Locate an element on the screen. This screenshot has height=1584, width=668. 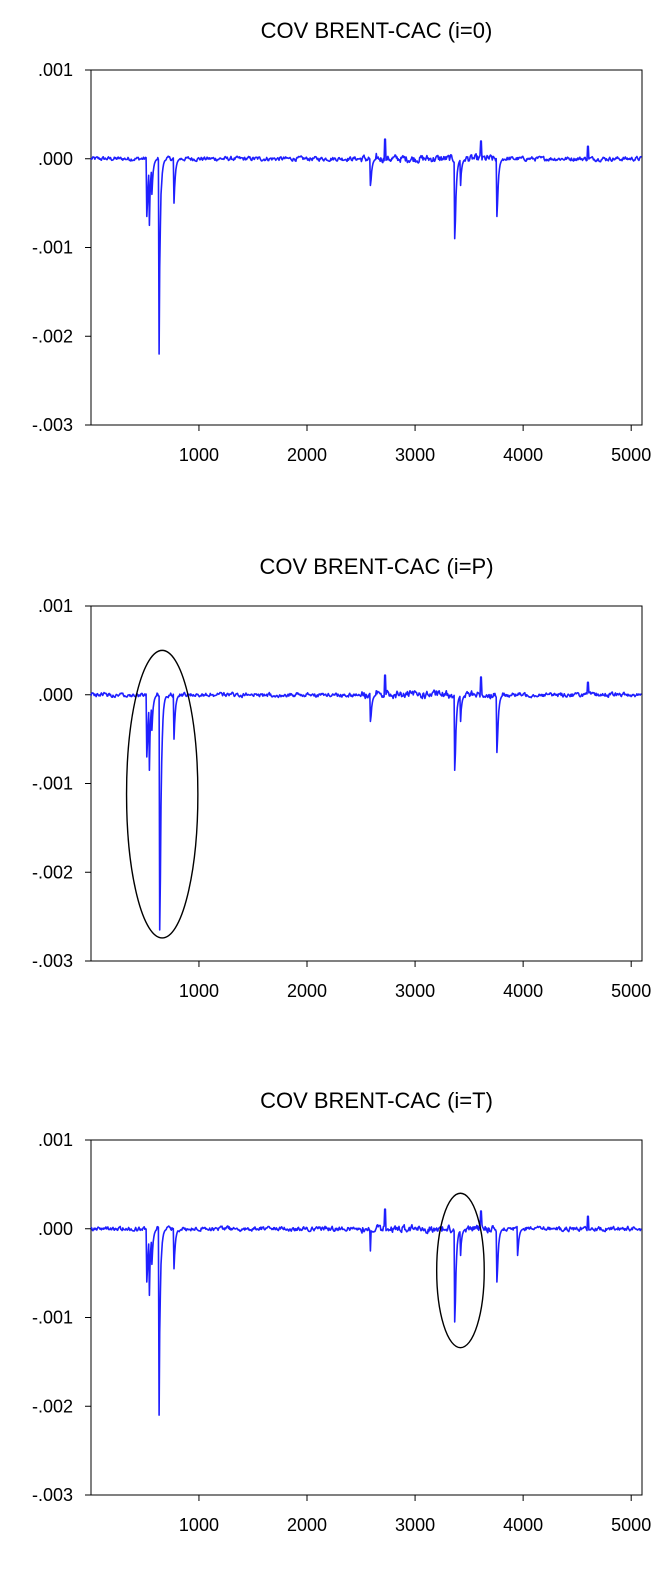
chart-title: COV BRENT-CAC (i=P) is located at coordinates (376, 566).